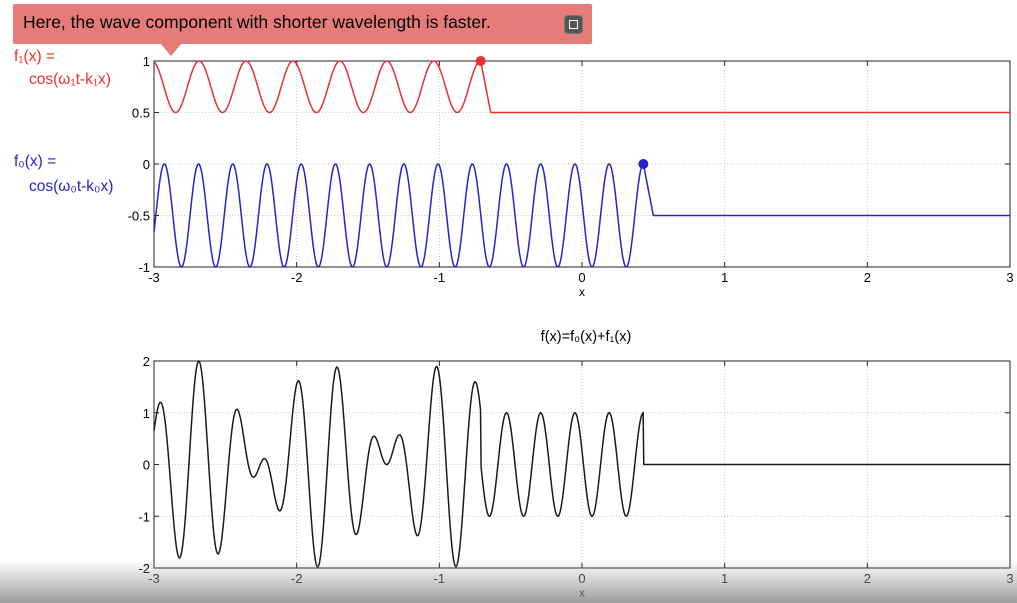 The image size is (1017, 603). What do you see at coordinates (724, 277) in the screenshot?
I see `x-tick-label: 1` at bounding box center [724, 277].